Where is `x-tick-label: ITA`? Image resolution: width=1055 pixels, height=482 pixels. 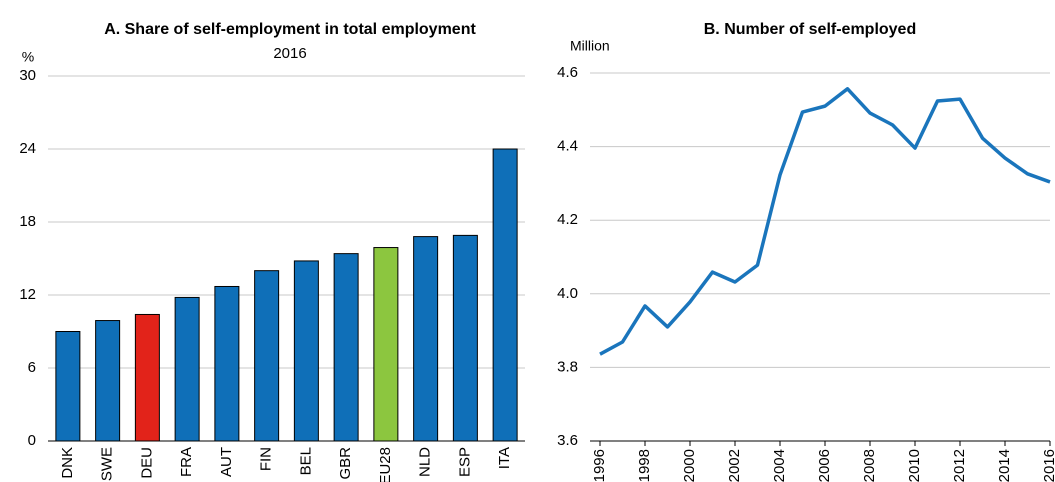 x-tick-label: ITA is located at coordinates (504, 458).